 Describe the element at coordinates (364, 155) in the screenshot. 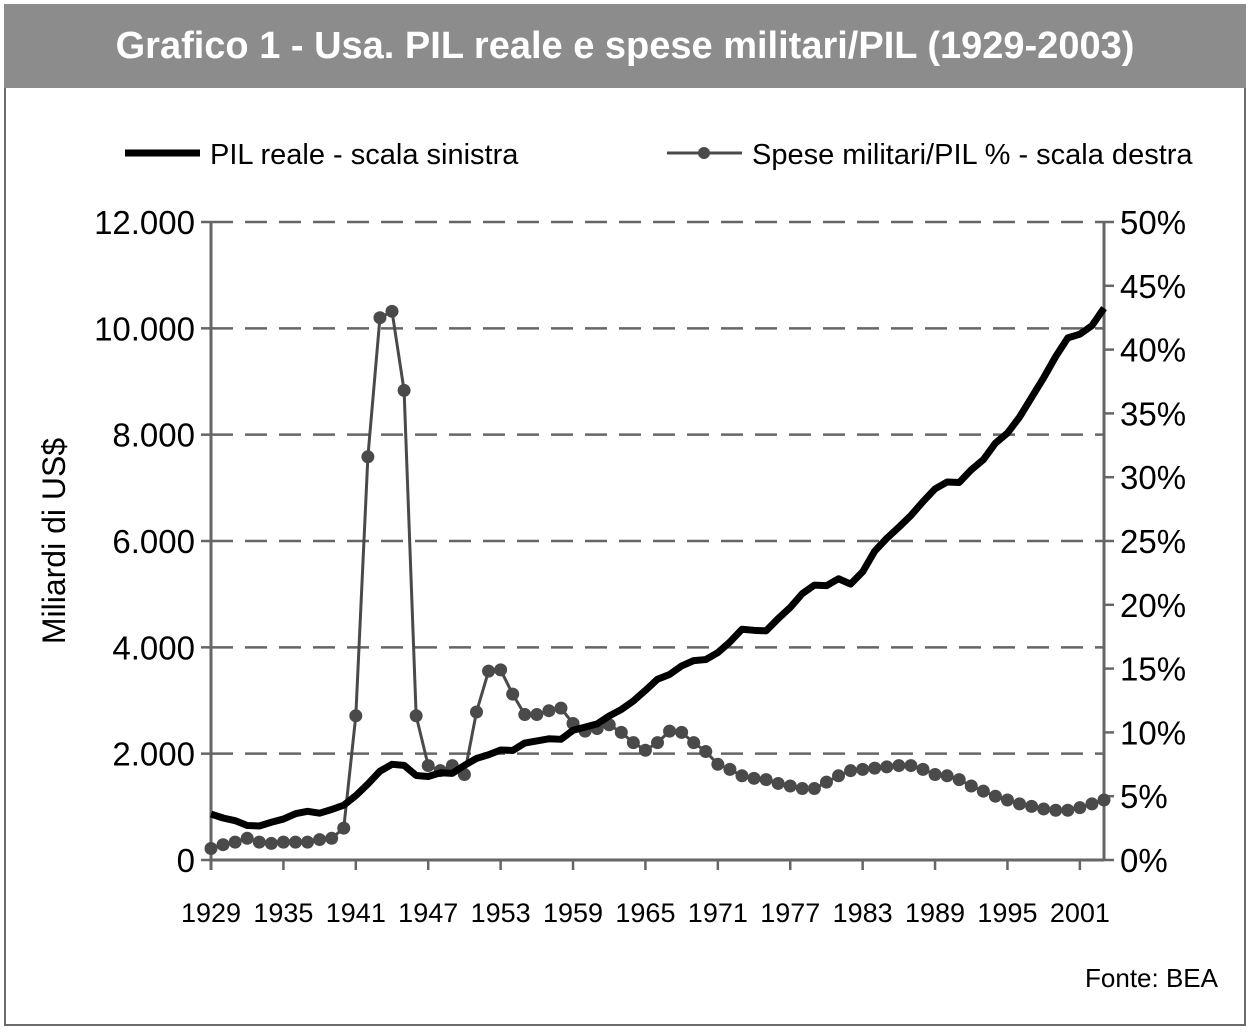

I see `legend-label-pil: PIL reale - scala sinistra` at that location.